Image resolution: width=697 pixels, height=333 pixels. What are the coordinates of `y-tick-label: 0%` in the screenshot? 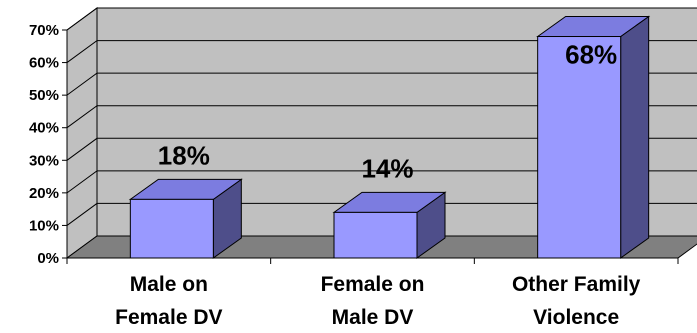 It's located at (48, 258).